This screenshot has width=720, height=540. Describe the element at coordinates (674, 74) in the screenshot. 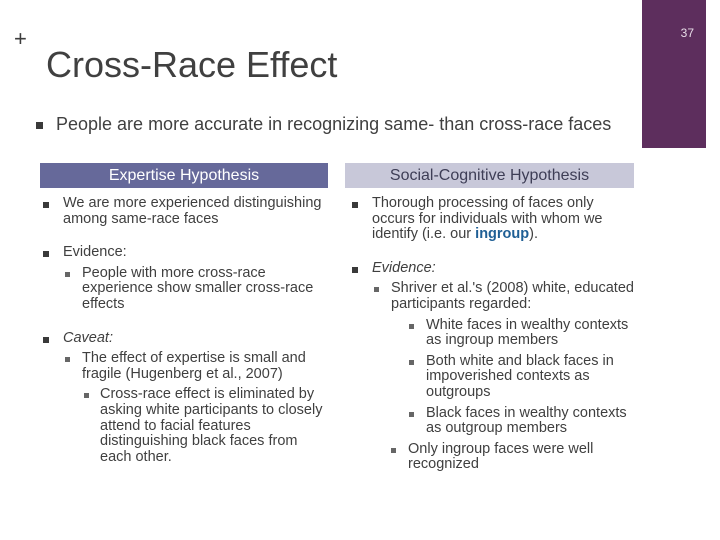

I see `page-number-bar` at that location.